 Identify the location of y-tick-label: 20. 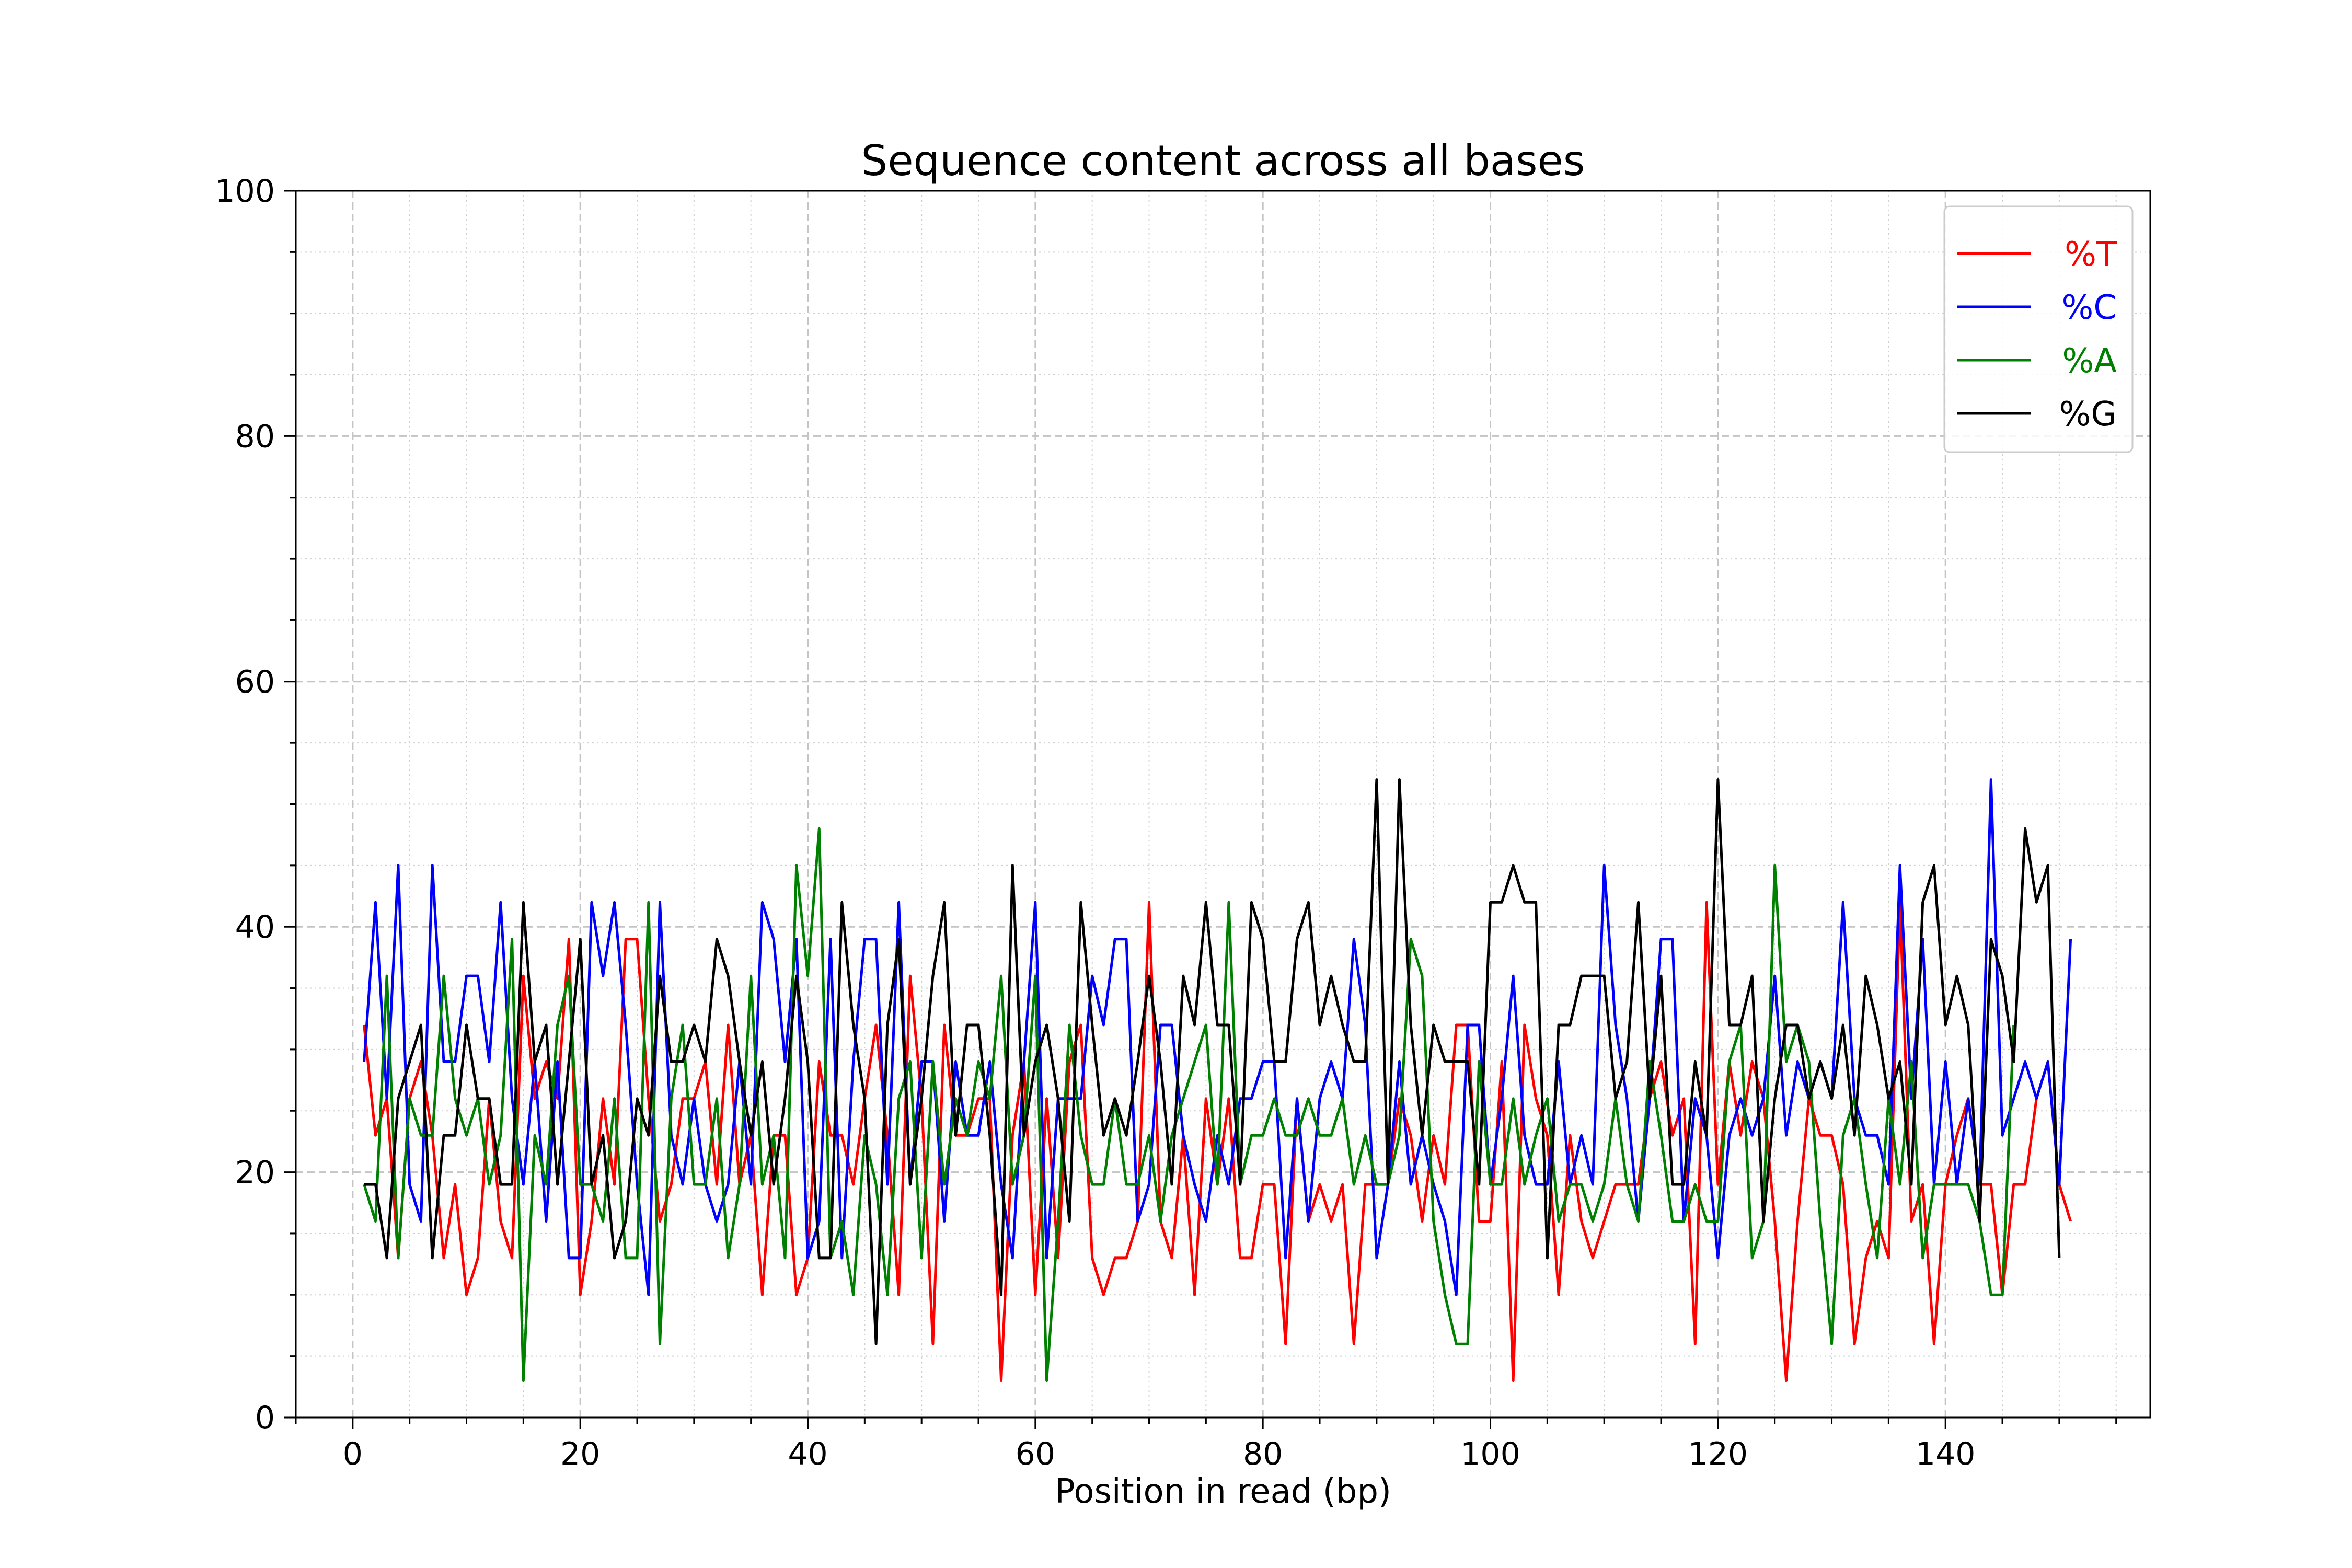
(255, 1173).